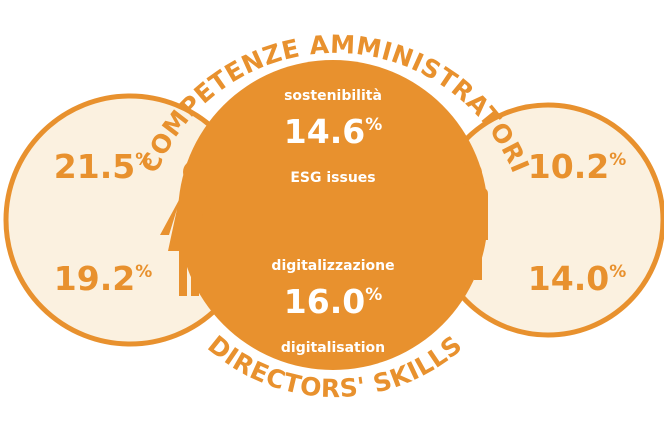 This screenshot has width=664, height=431. I want to click on value: 14.0%, so click(577, 278).